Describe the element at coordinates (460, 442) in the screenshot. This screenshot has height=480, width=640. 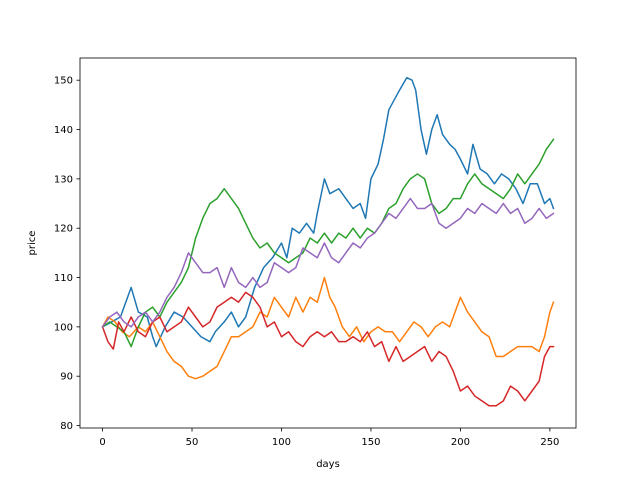
I see `x-tick-label: 200` at that location.